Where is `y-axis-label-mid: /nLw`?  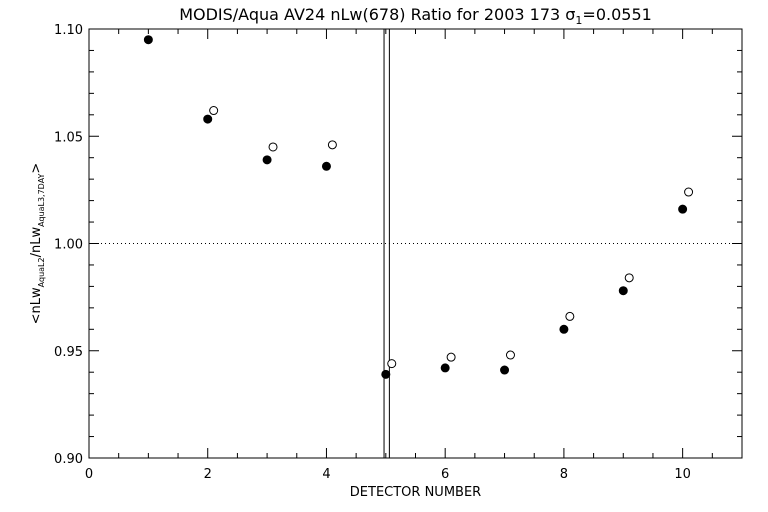 y-axis-label-mid: /nLw is located at coordinates (36, 242).